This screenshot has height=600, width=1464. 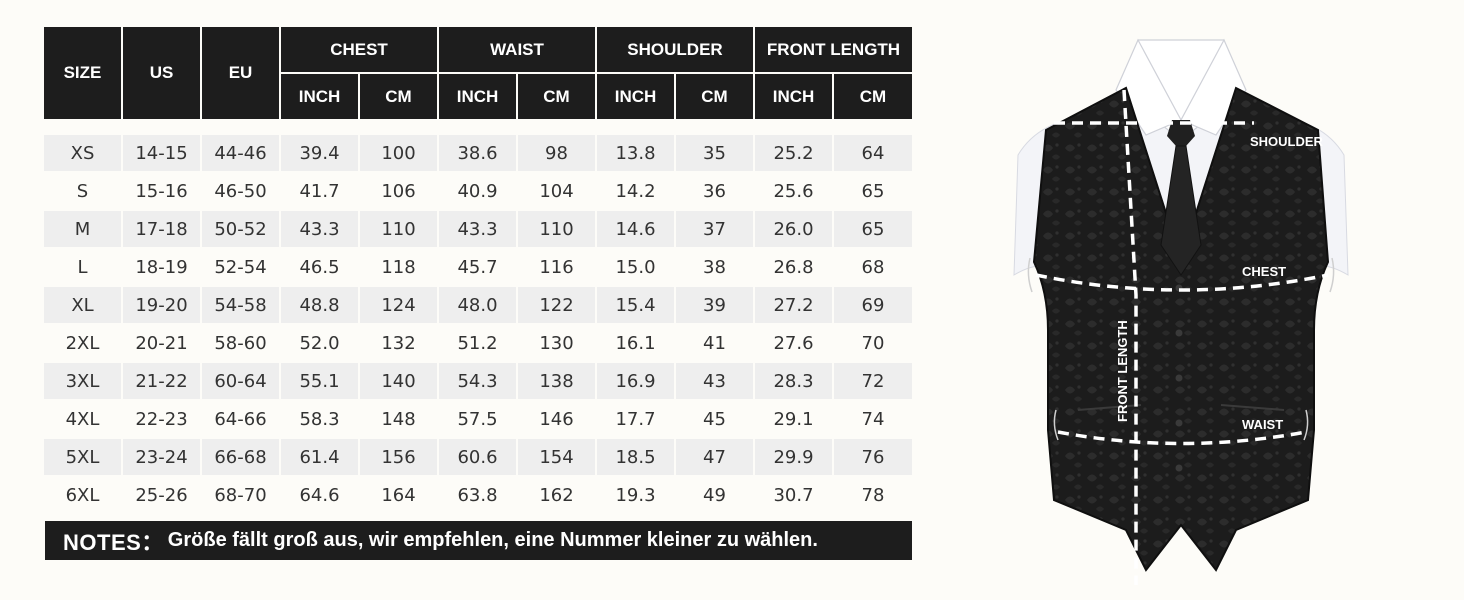 I want to click on cell-size: 2XL, so click(x=83, y=344).